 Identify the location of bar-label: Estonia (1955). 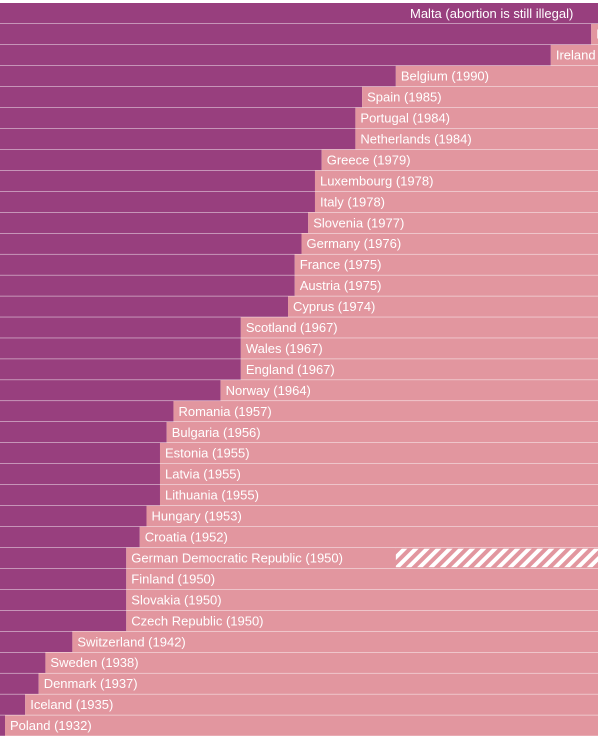
(207, 453).